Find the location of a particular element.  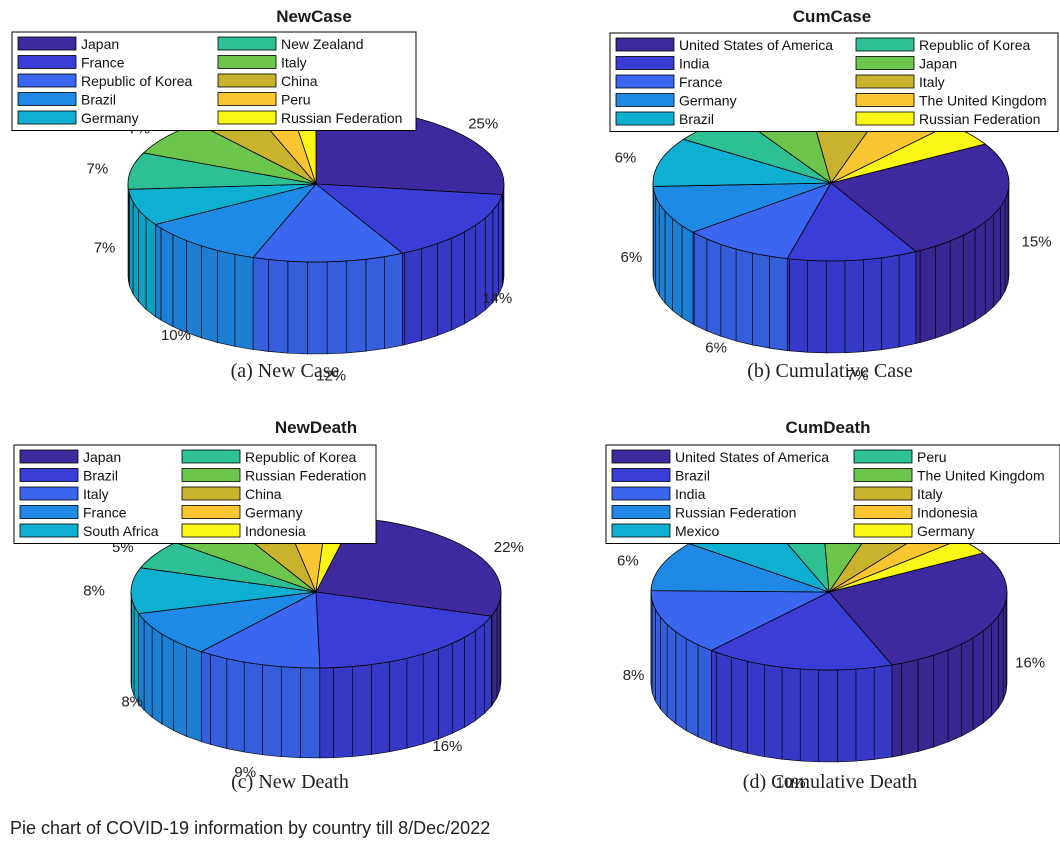

legend-swatch-mexico is located at coordinates (641, 530).